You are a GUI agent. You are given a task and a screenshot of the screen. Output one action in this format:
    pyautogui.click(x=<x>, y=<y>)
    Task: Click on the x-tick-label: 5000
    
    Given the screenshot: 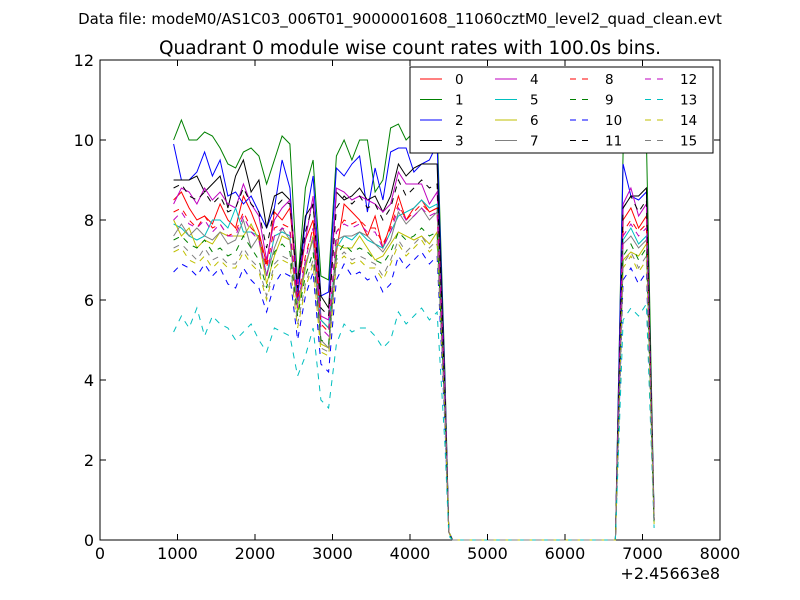 What is the action you would take?
    pyautogui.click(x=487, y=553)
    